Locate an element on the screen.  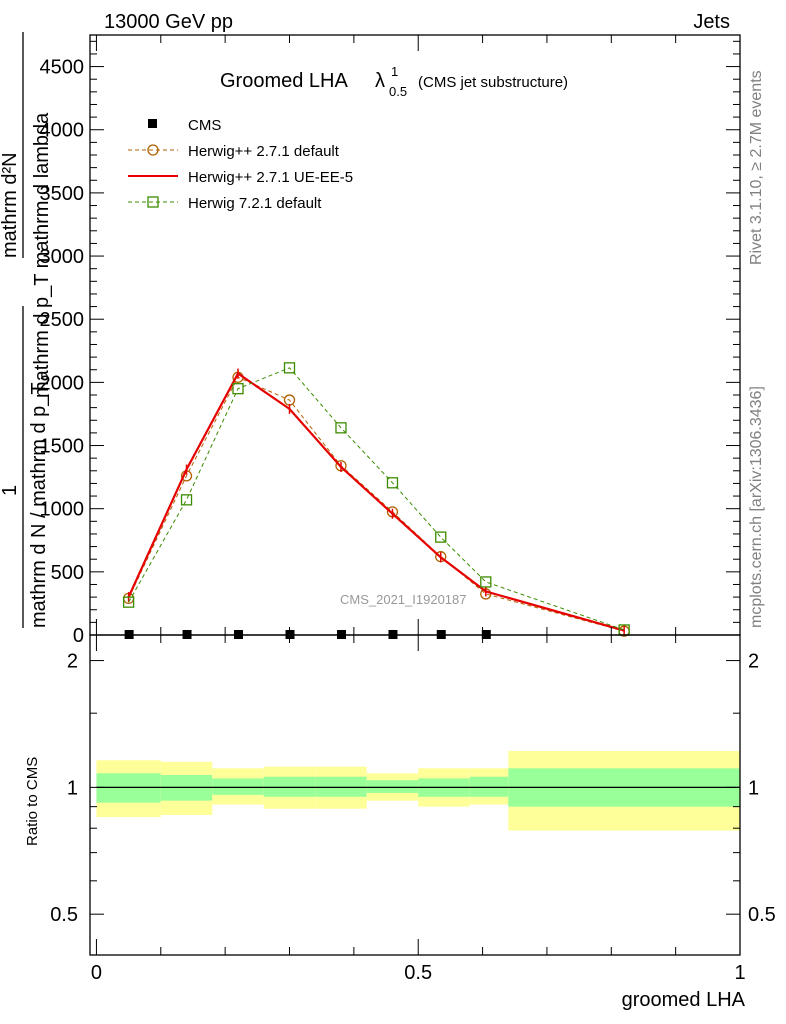
ratio-ytick-label-left-2: 2 is located at coordinates (72, 662).